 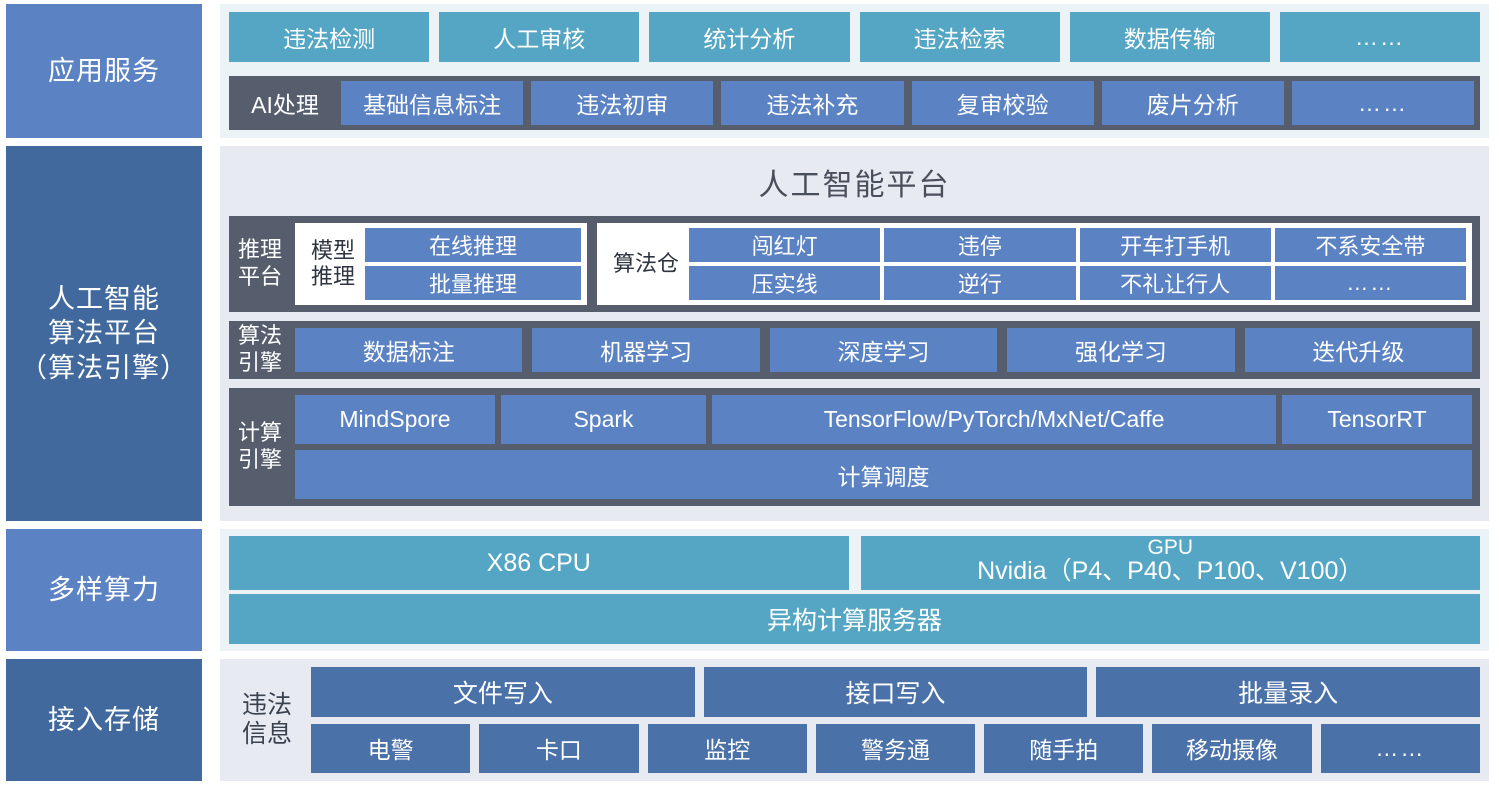 What do you see at coordinates (1175, 283) in the screenshot?
I see `algo-chip-not-yielding-pedestrian: 不礼让行人` at bounding box center [1175, 283].